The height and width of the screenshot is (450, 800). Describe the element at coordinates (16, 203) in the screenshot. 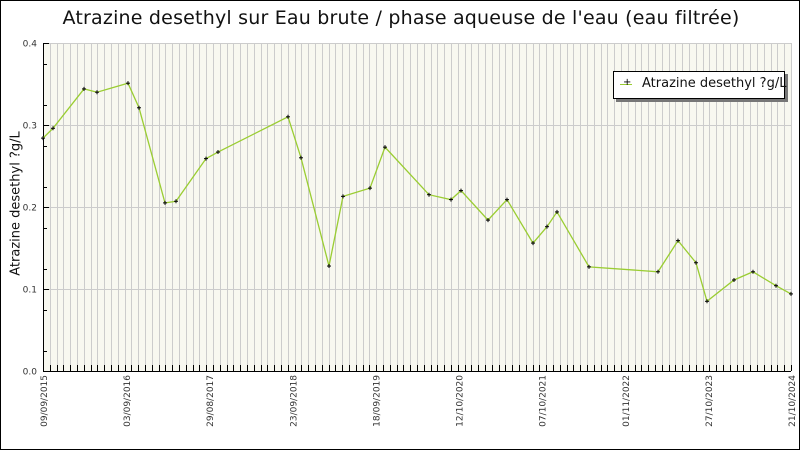

I see `y-axis-label: Atrazine desethyl ?g/L` at that location.